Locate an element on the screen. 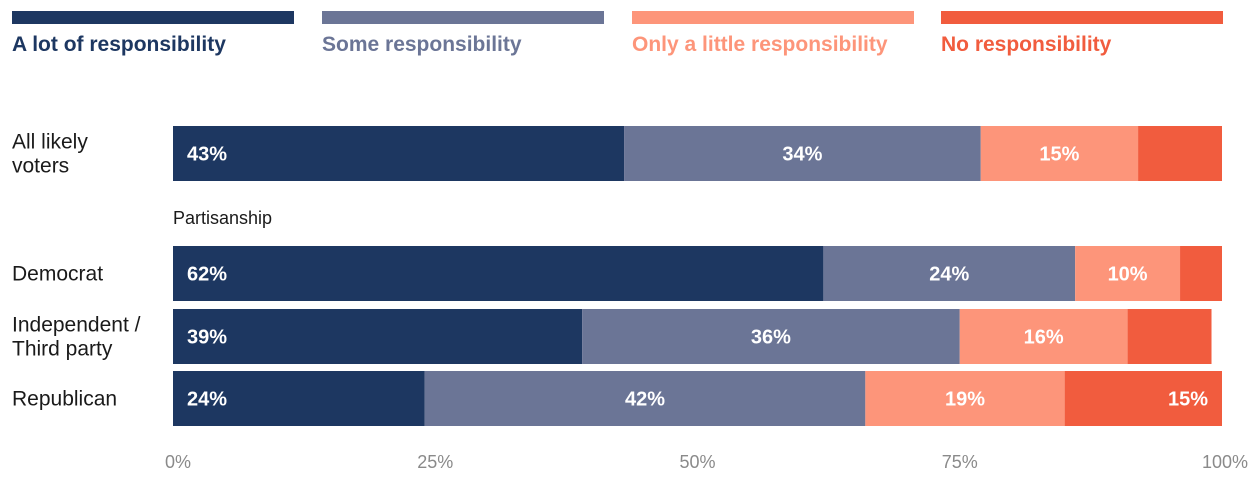  legend-label: A lot of responsibility is located at coordinates (119, 44).